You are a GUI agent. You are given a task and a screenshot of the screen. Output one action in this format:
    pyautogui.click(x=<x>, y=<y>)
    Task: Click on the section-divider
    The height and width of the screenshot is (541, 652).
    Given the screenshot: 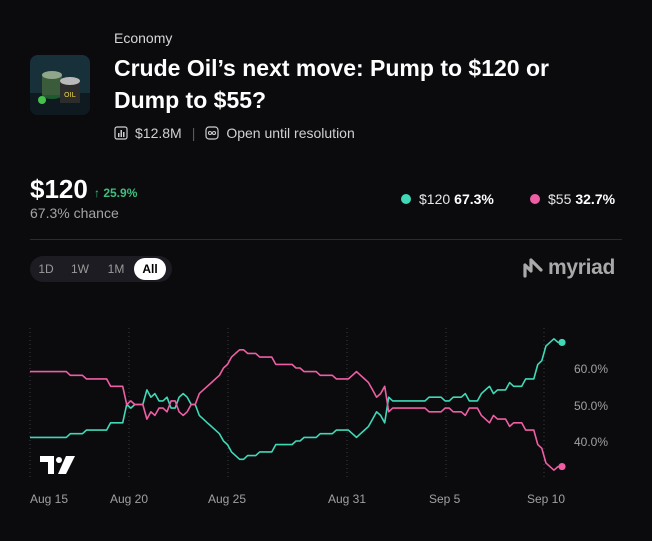 What is the action you would take?
    pyautogui.click(x=326, y=239)
    